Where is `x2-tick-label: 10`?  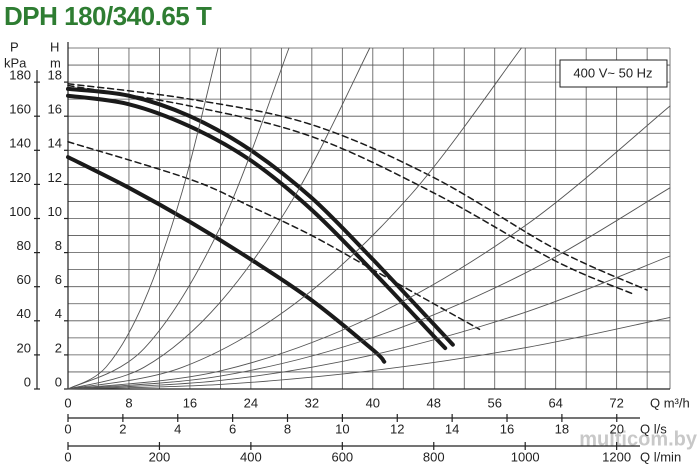 x2-tick-label: 10 is located at coordinates (342, 428).